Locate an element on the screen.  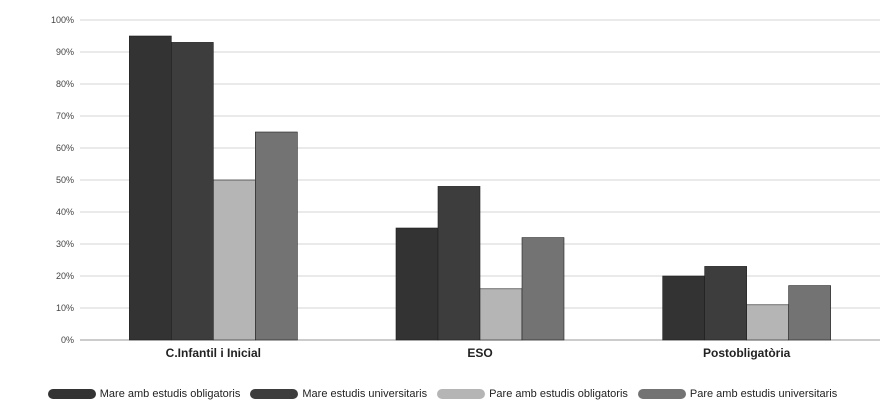
y-tick-label: 50% is located at coordinates (65, 180).